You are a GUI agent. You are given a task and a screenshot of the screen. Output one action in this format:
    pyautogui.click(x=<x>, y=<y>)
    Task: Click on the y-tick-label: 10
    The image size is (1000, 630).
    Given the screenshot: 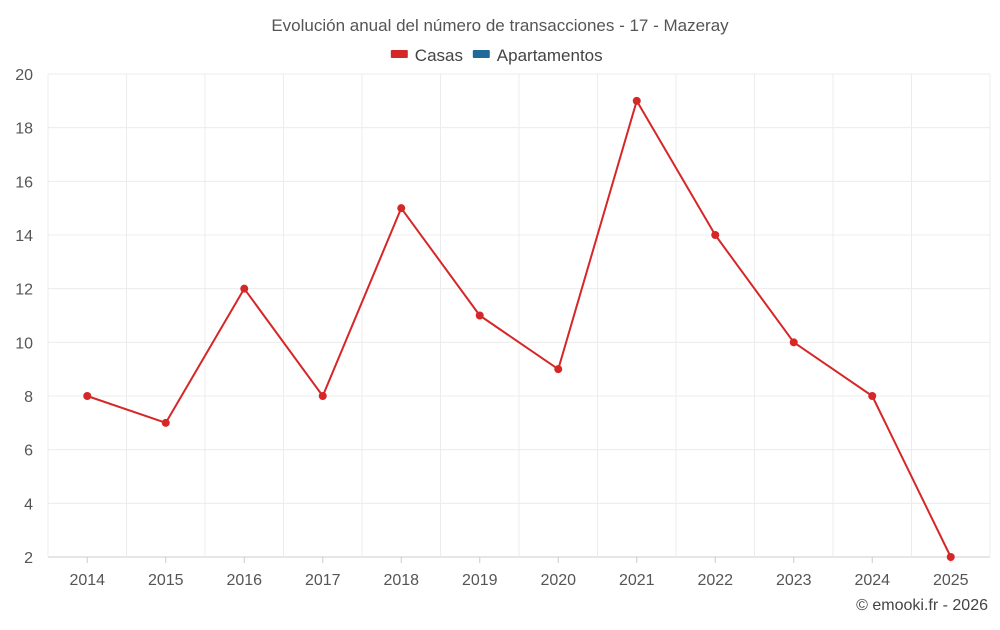 What is the action you would take?
    pyautogui.click(x=24, y=343)
    